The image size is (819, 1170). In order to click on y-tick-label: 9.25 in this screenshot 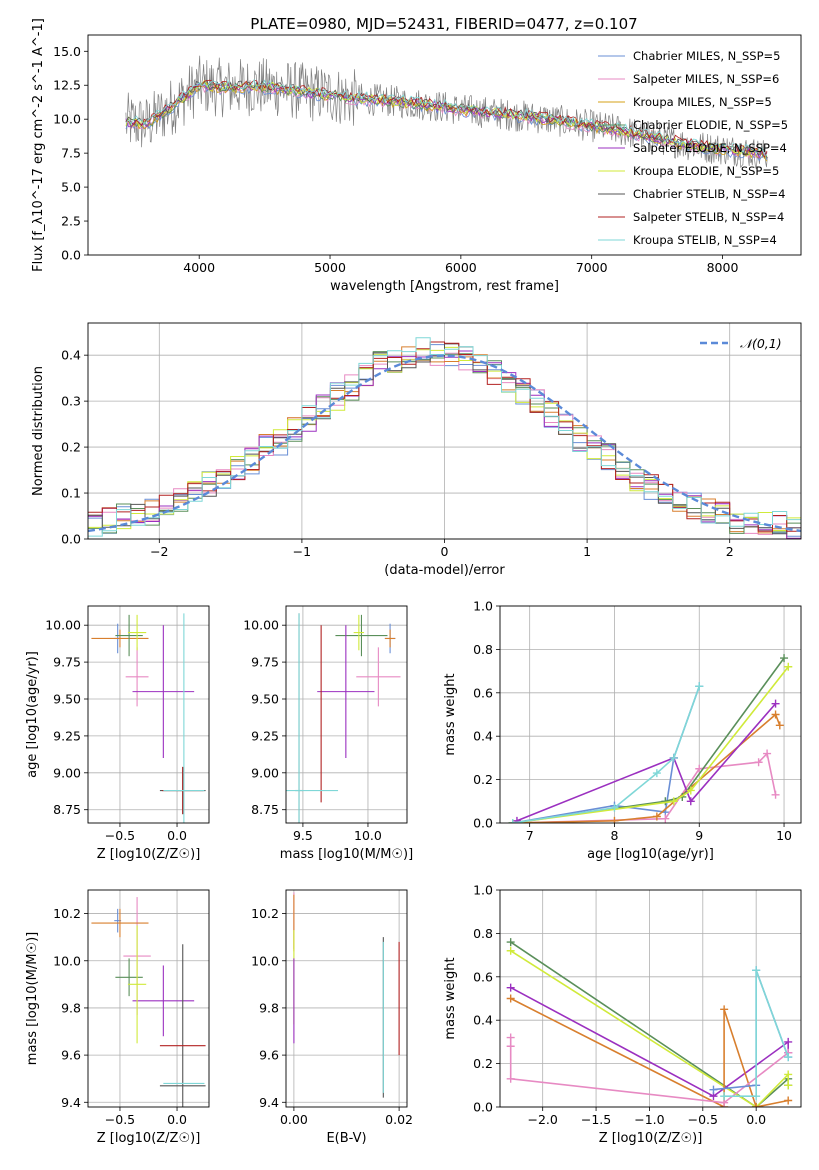, I will do `click(67, 735)`.